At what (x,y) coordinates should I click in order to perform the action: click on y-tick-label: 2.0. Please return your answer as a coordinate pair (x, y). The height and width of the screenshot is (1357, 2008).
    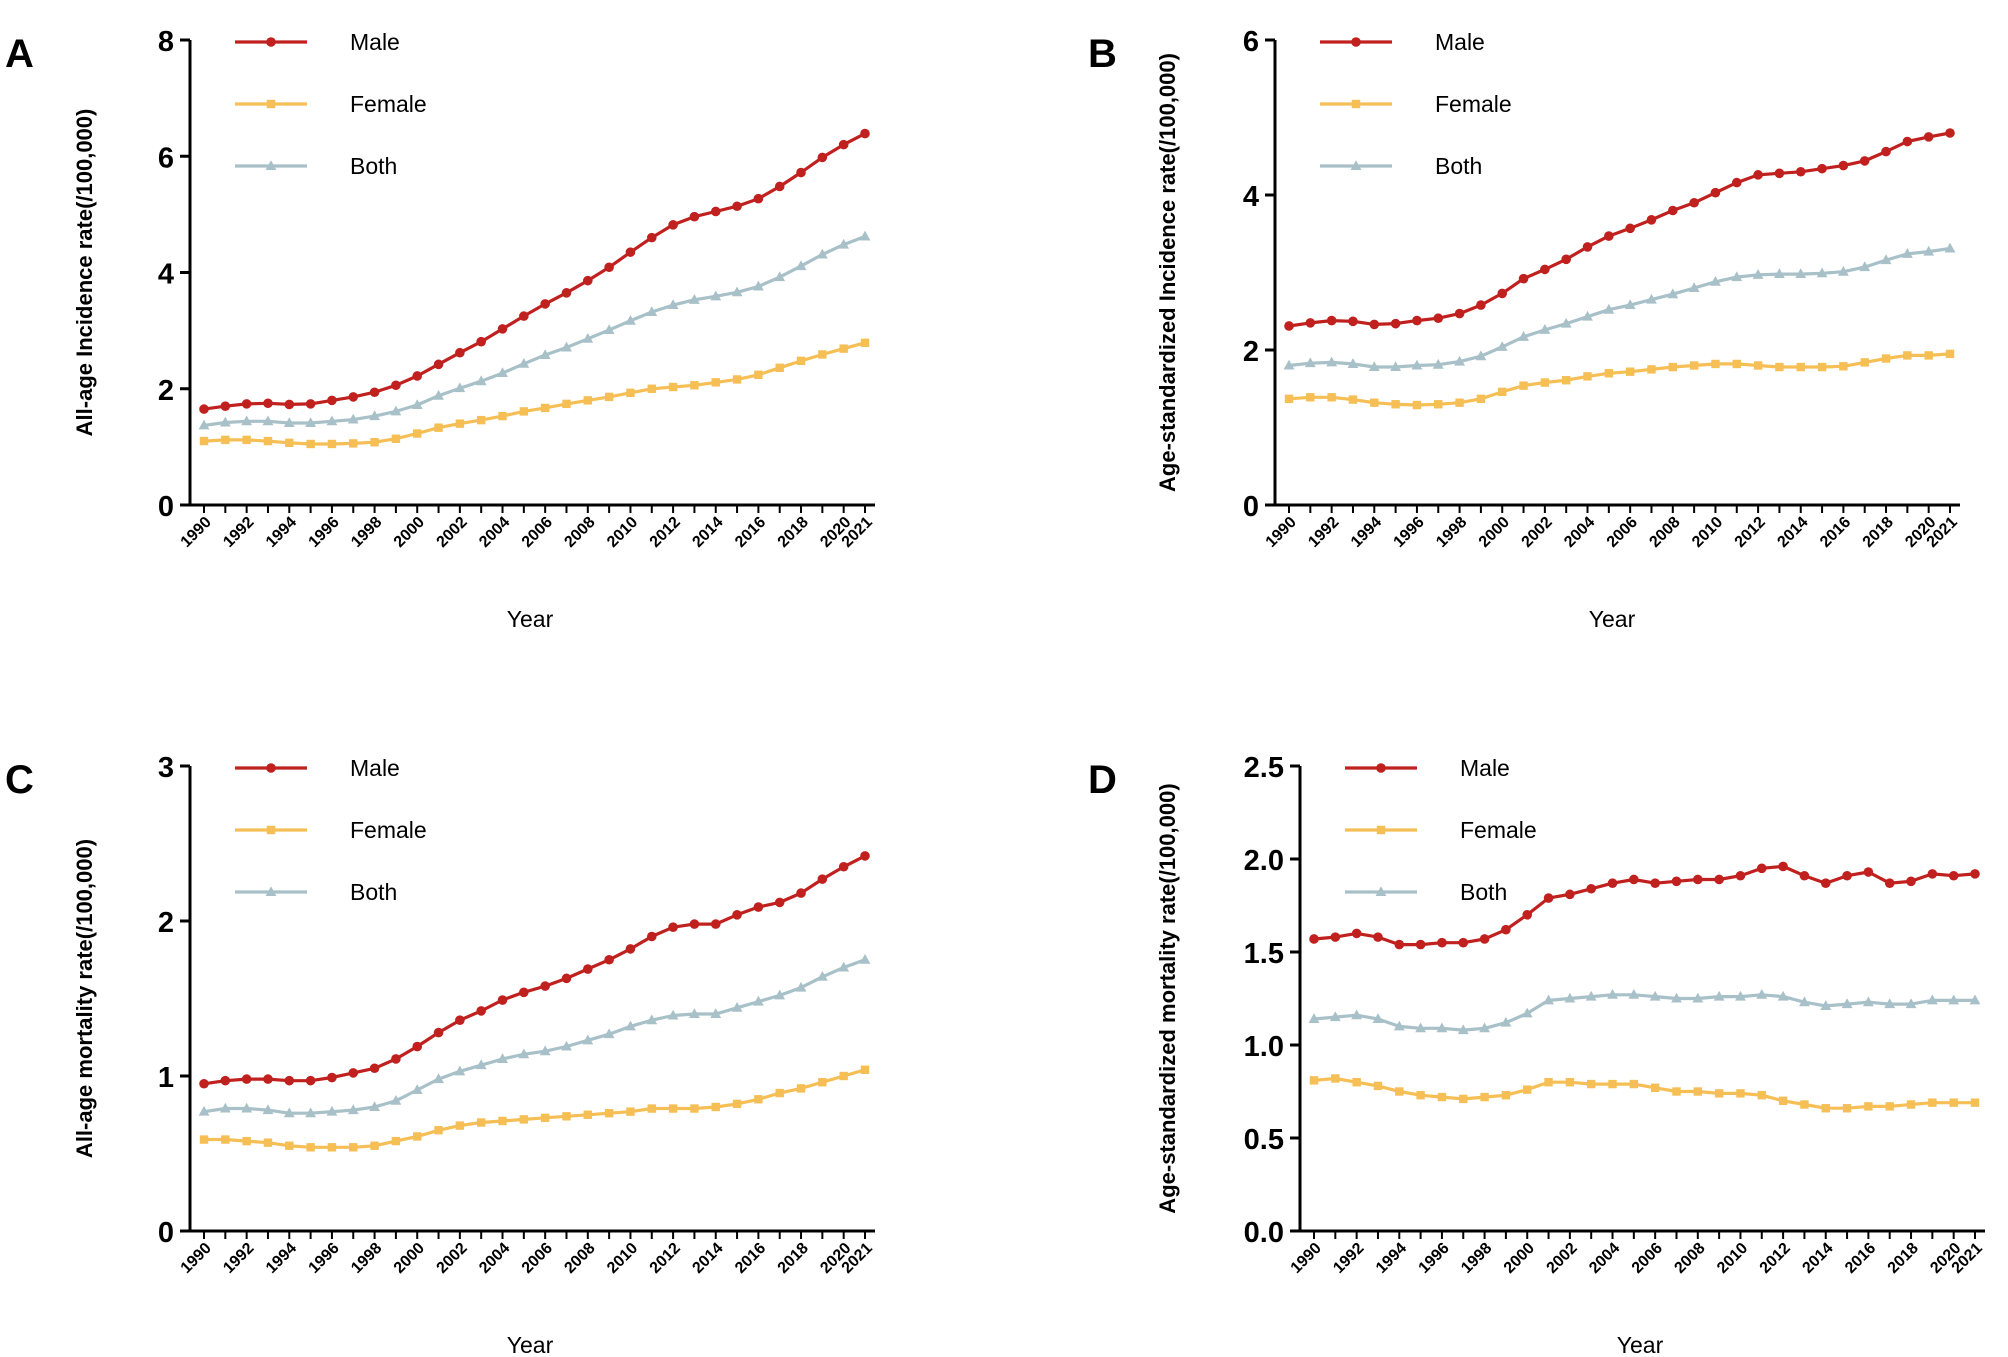
    Looking at the image, I should click on (1264, 861).